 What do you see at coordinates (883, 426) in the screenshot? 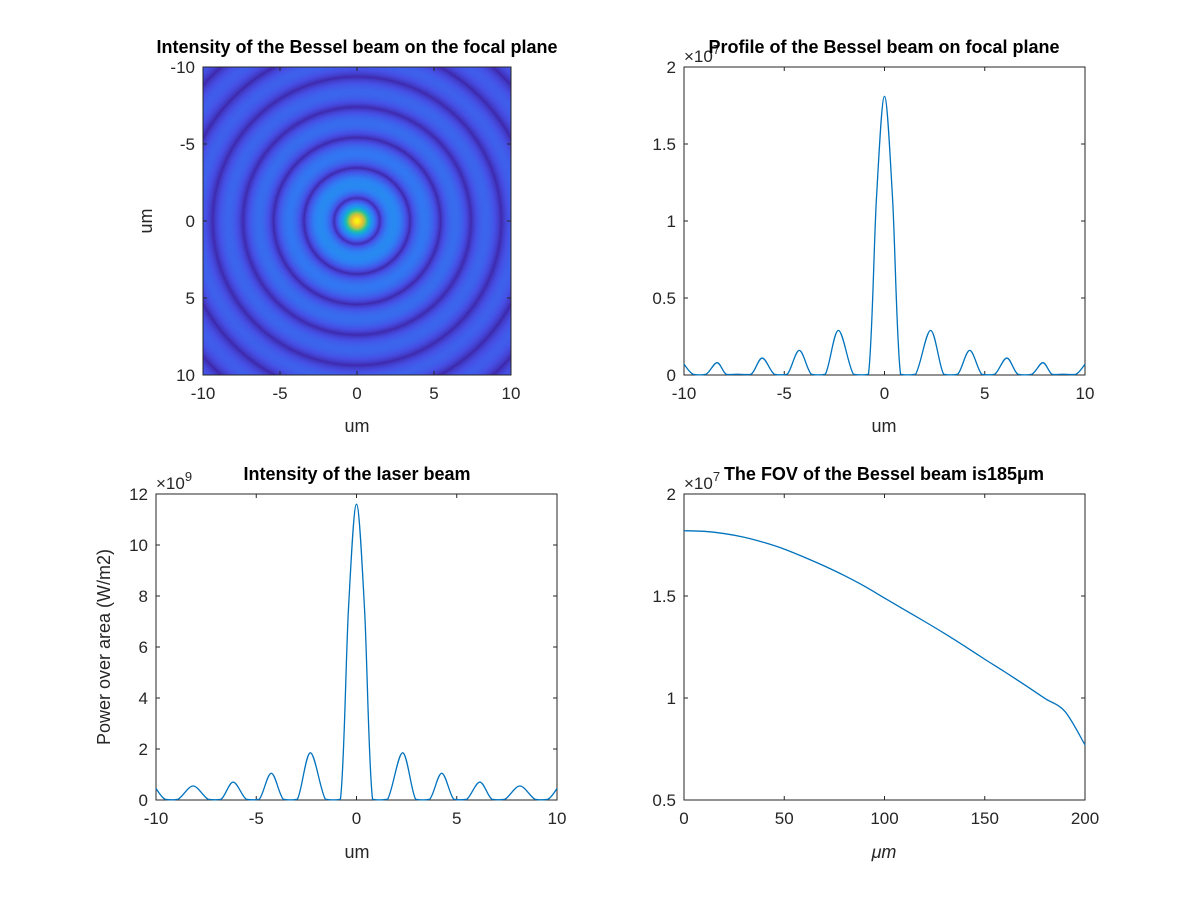
I see `profile-x-axis-label: um` at bounding box center [883, 426].